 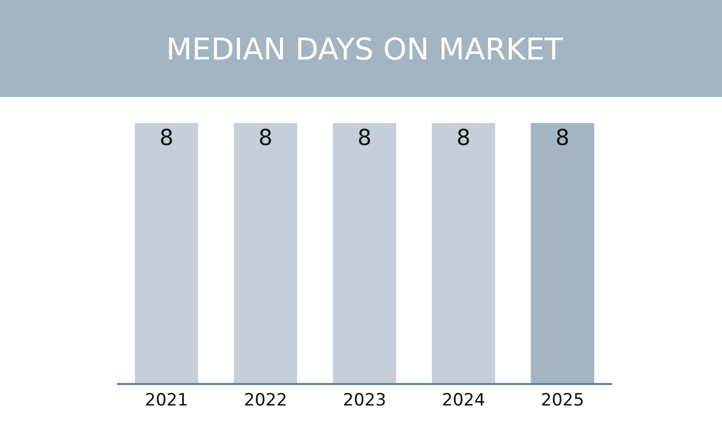 I want to click on chart-title: MEDIAN DAYS ON MARKET, so click(x=365, y=50).